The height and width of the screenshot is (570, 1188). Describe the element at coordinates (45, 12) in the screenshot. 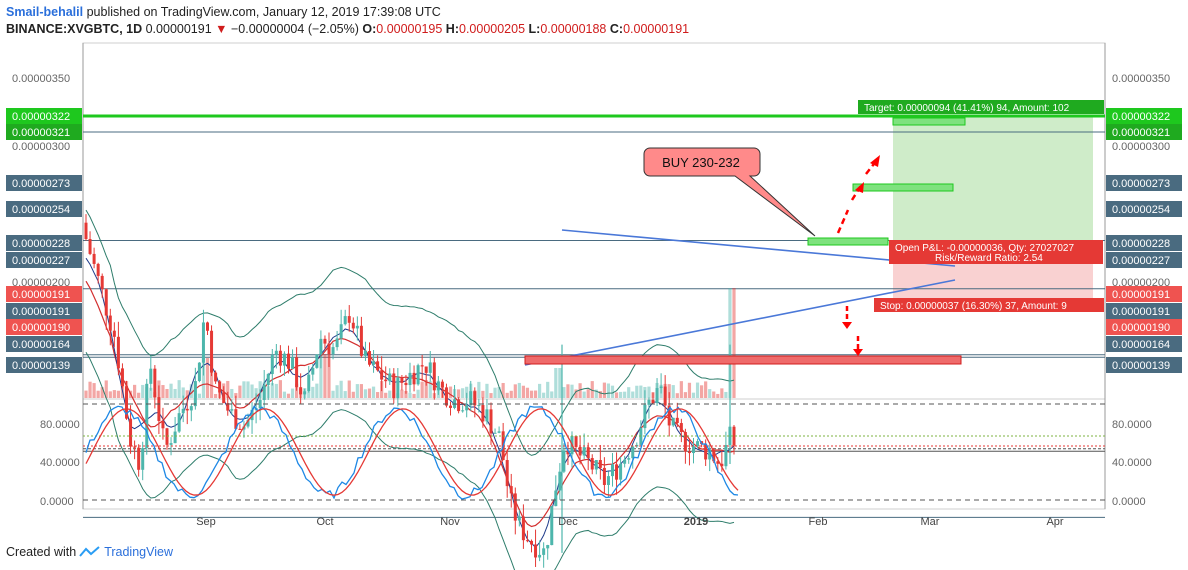

I see `author-link: Smail-behalil` at that location.